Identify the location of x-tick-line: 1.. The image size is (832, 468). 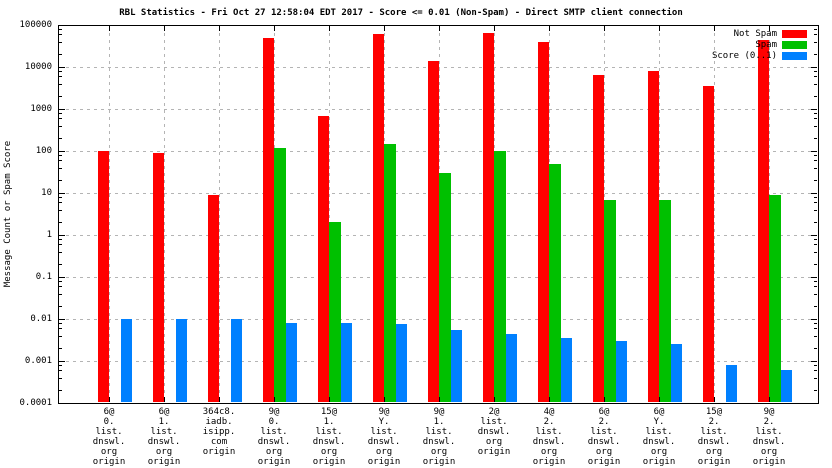
(439, 422).